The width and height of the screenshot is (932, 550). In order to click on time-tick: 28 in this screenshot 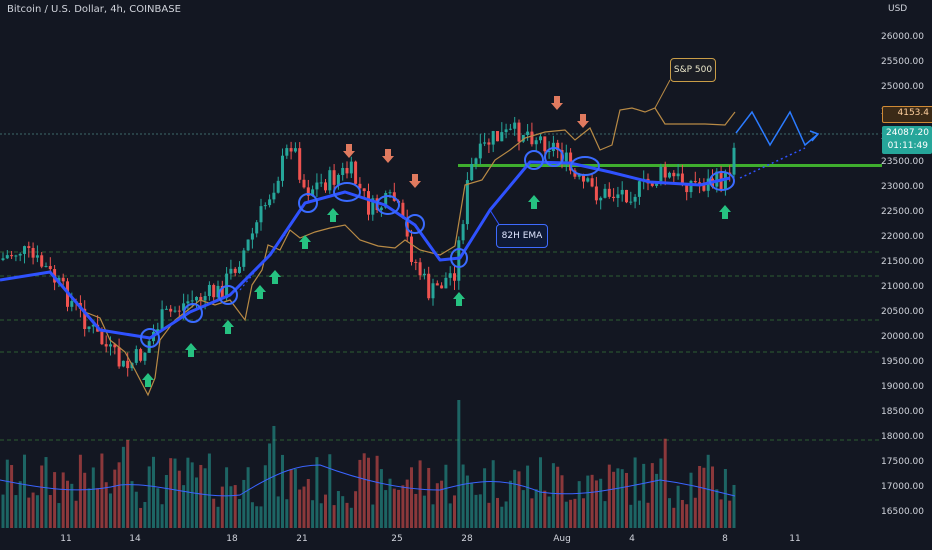, I will do `click(467, 539)`.